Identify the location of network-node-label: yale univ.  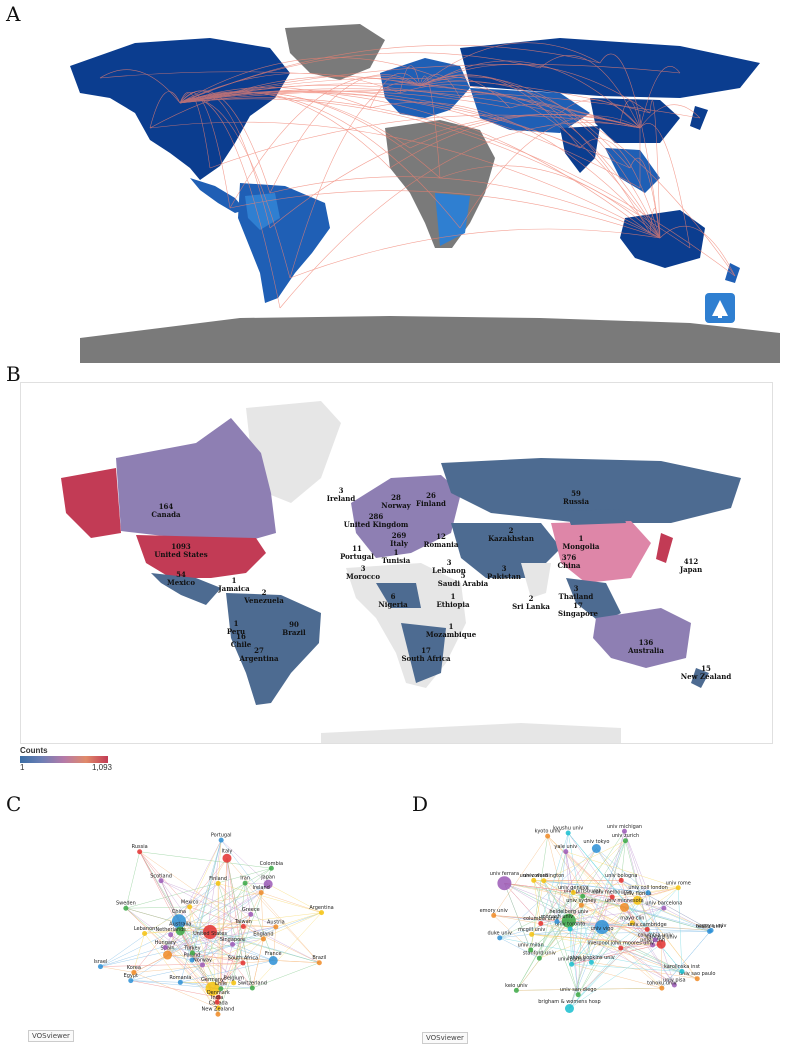
(565, 847).